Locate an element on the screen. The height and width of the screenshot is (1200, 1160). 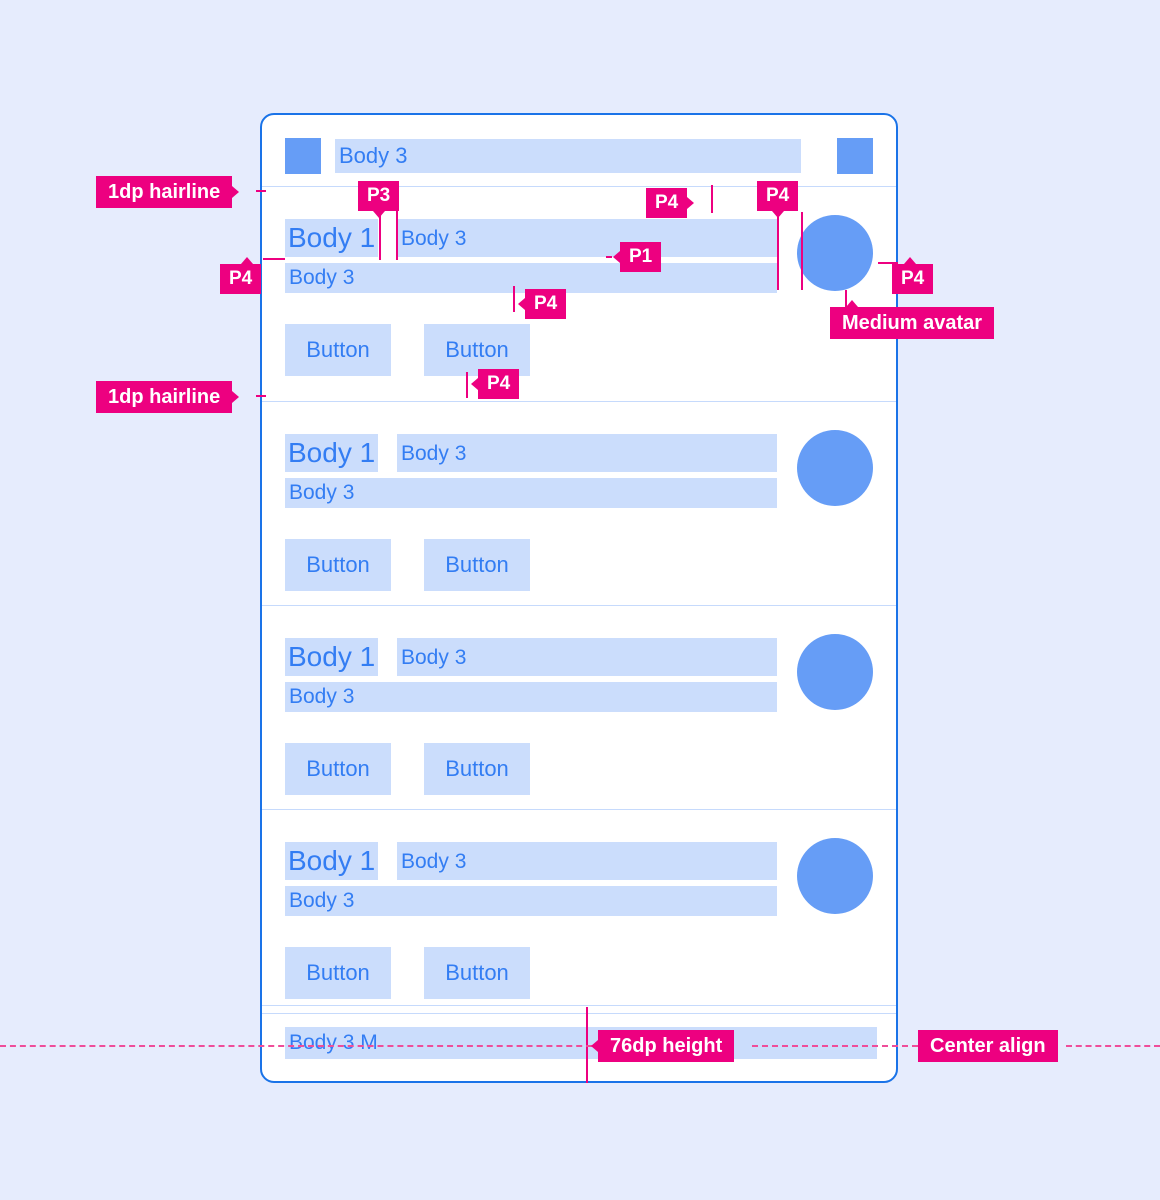
annotation-p4-left-edge: P4 is located at coordinates (241, 275).